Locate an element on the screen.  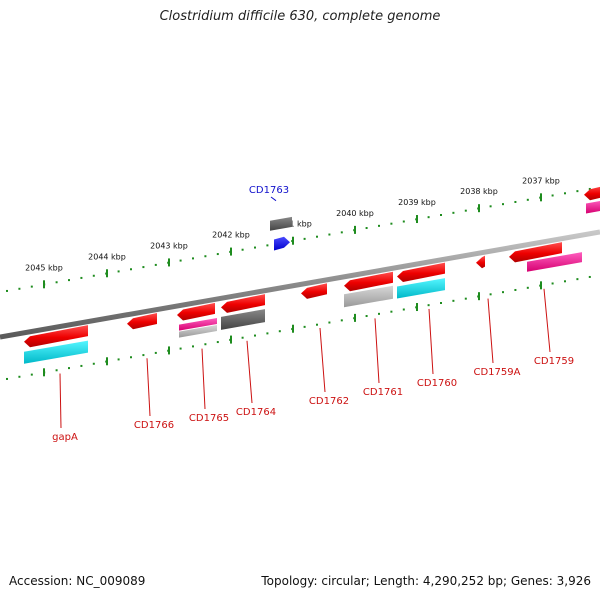
tick-label: 2041 kbp is located at coordinates (293, 224).